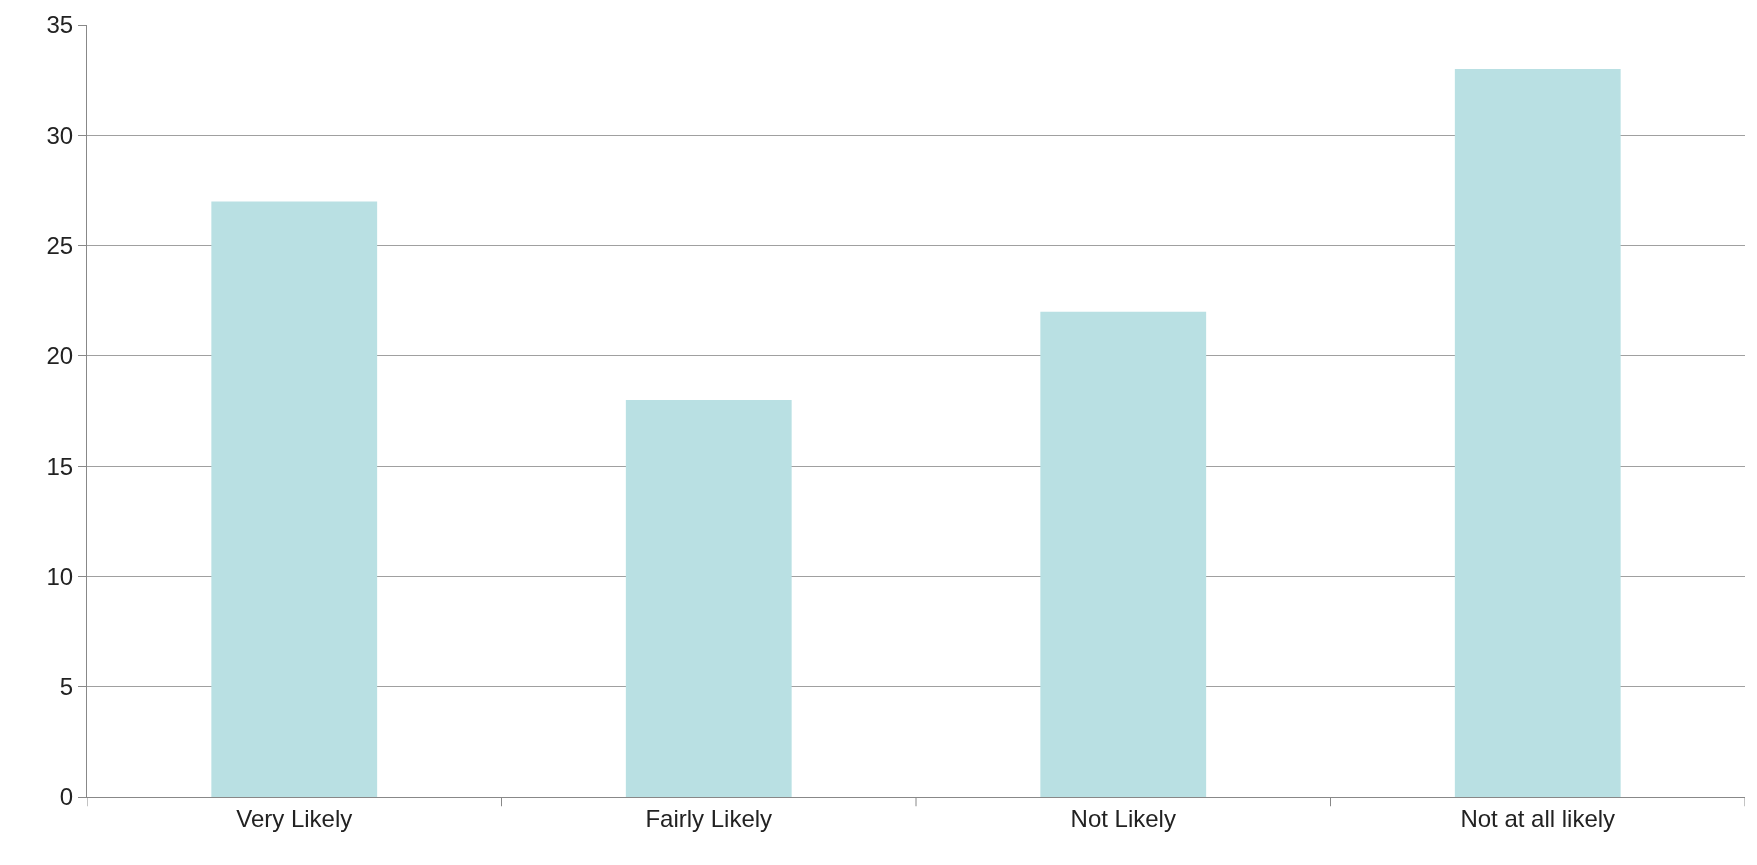 This screenshot has height=865, width=1757. I want to click on y-tick-label: 20, so click(60, 356).